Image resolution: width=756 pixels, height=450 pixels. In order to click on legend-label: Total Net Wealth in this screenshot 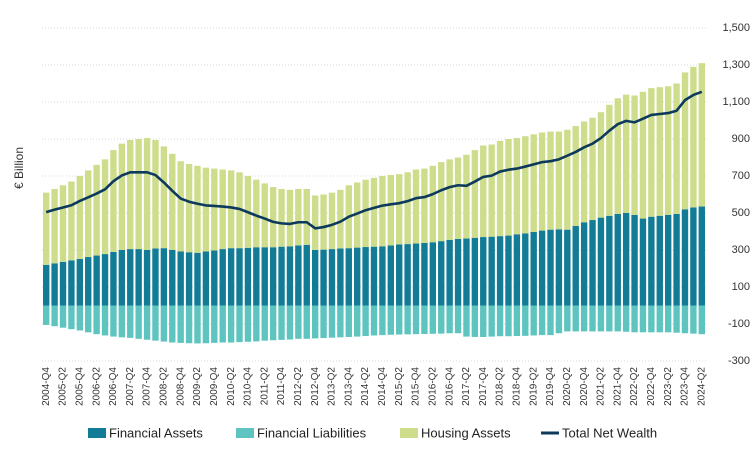, I will do `click(609, 432)`.